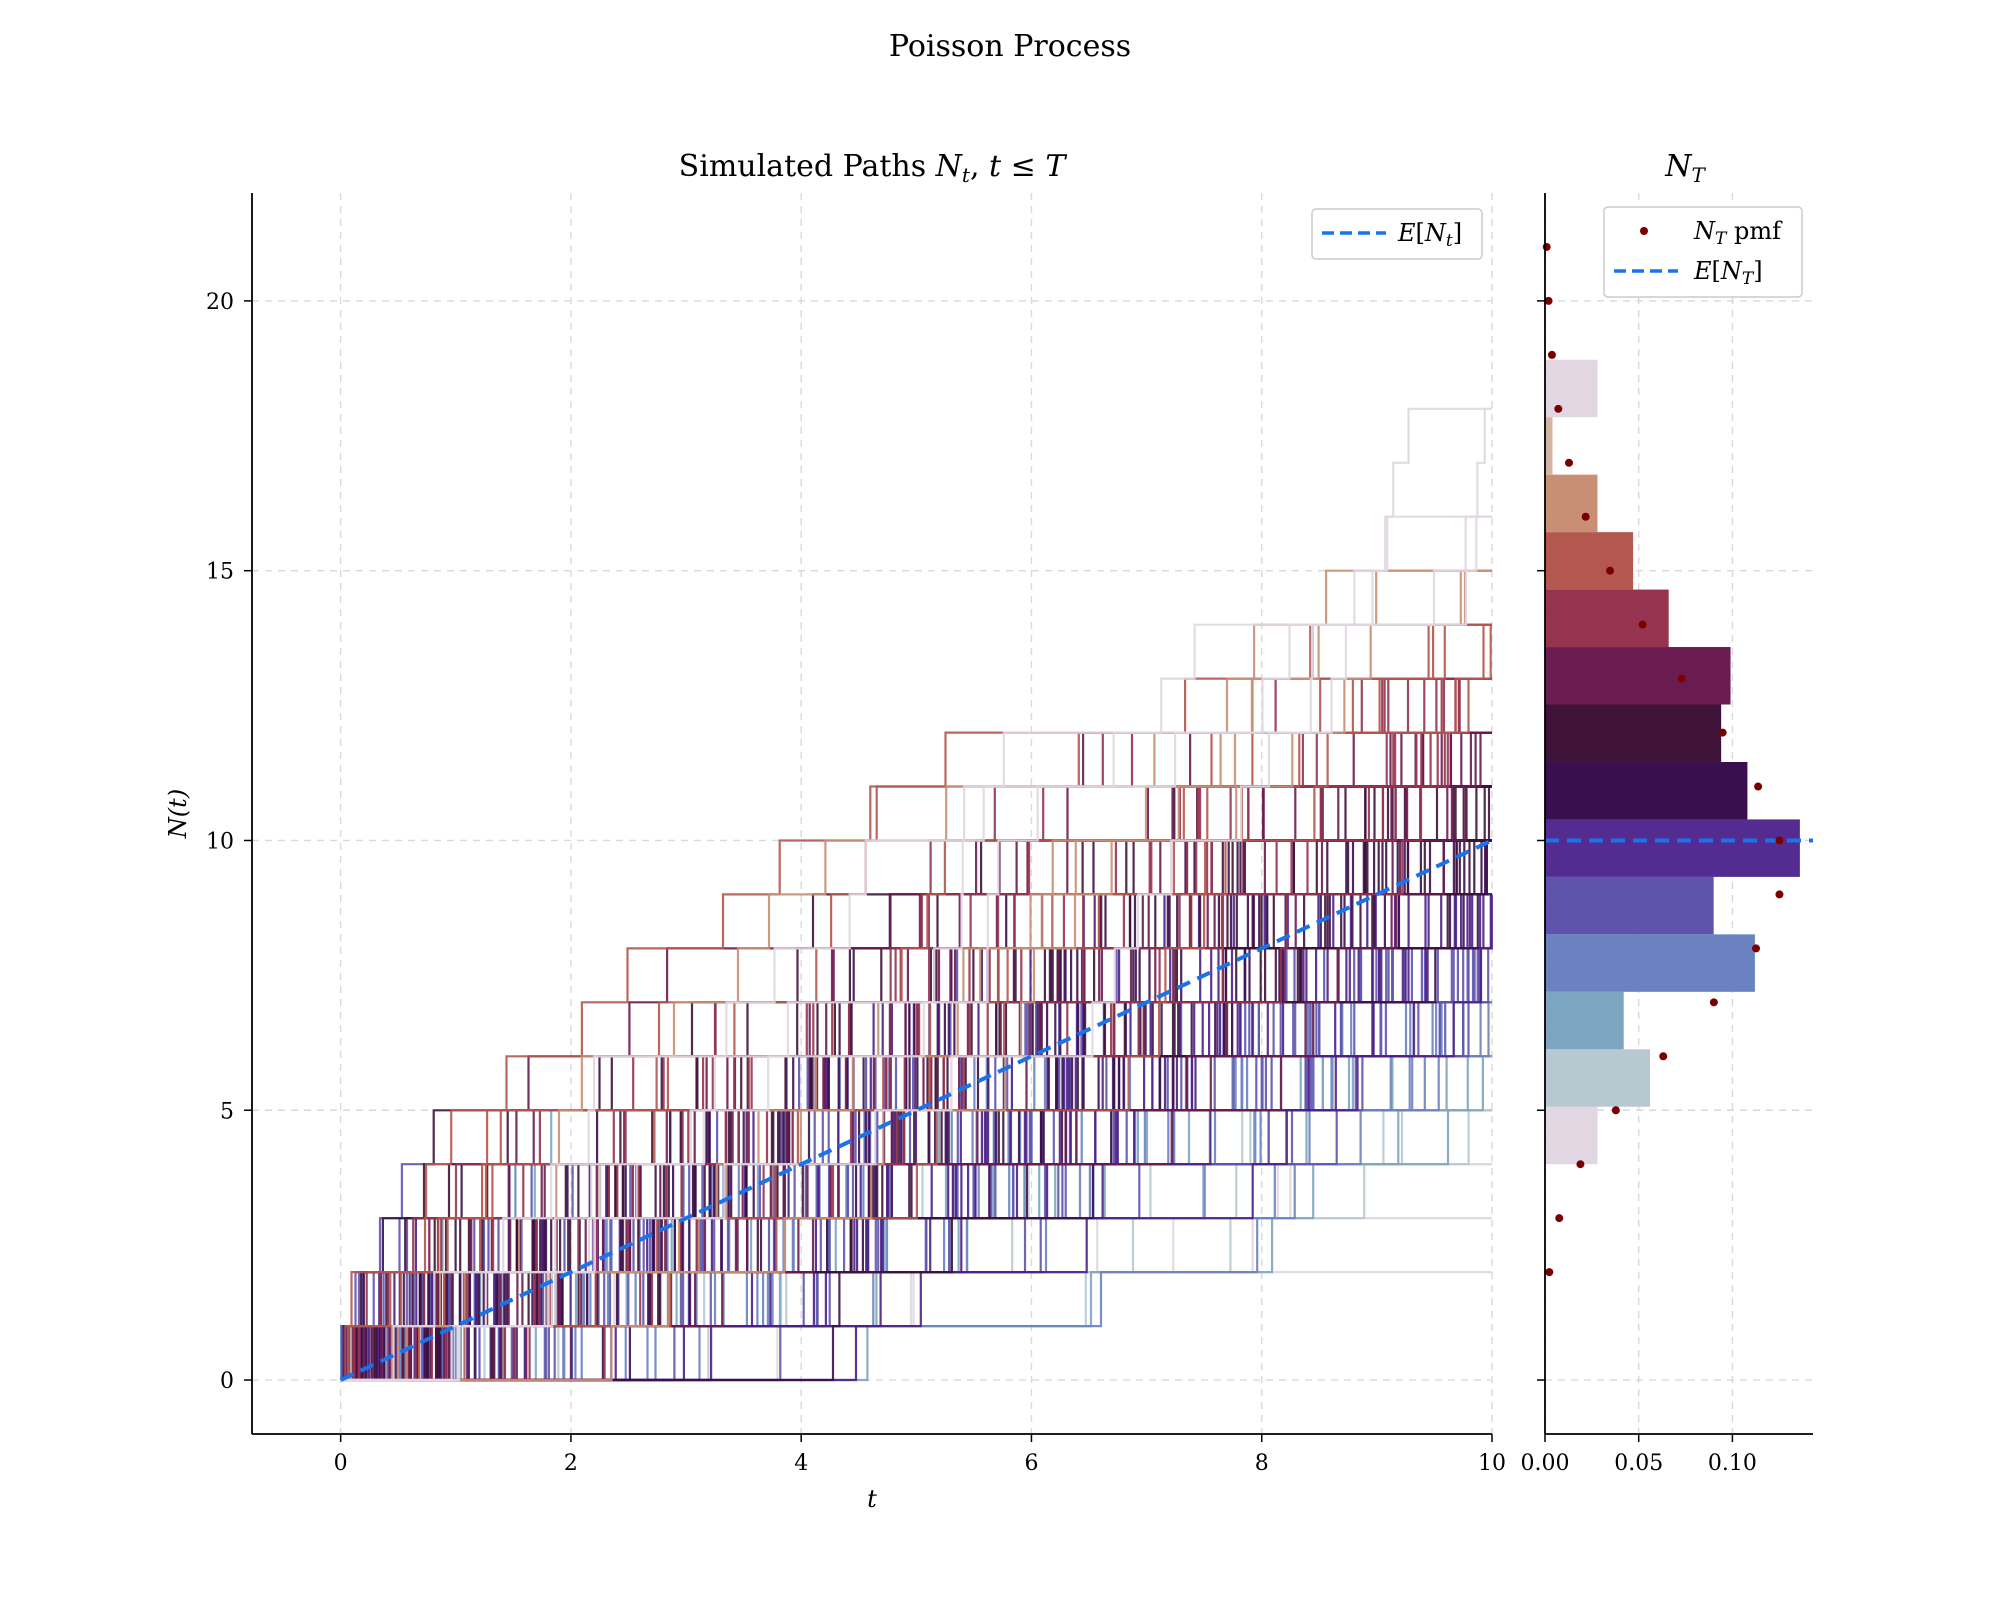 This screenshot has width=2000, height=1600. I want to click on histogram-axes: 0.00 0.05 0.10, so click(1667, 834).